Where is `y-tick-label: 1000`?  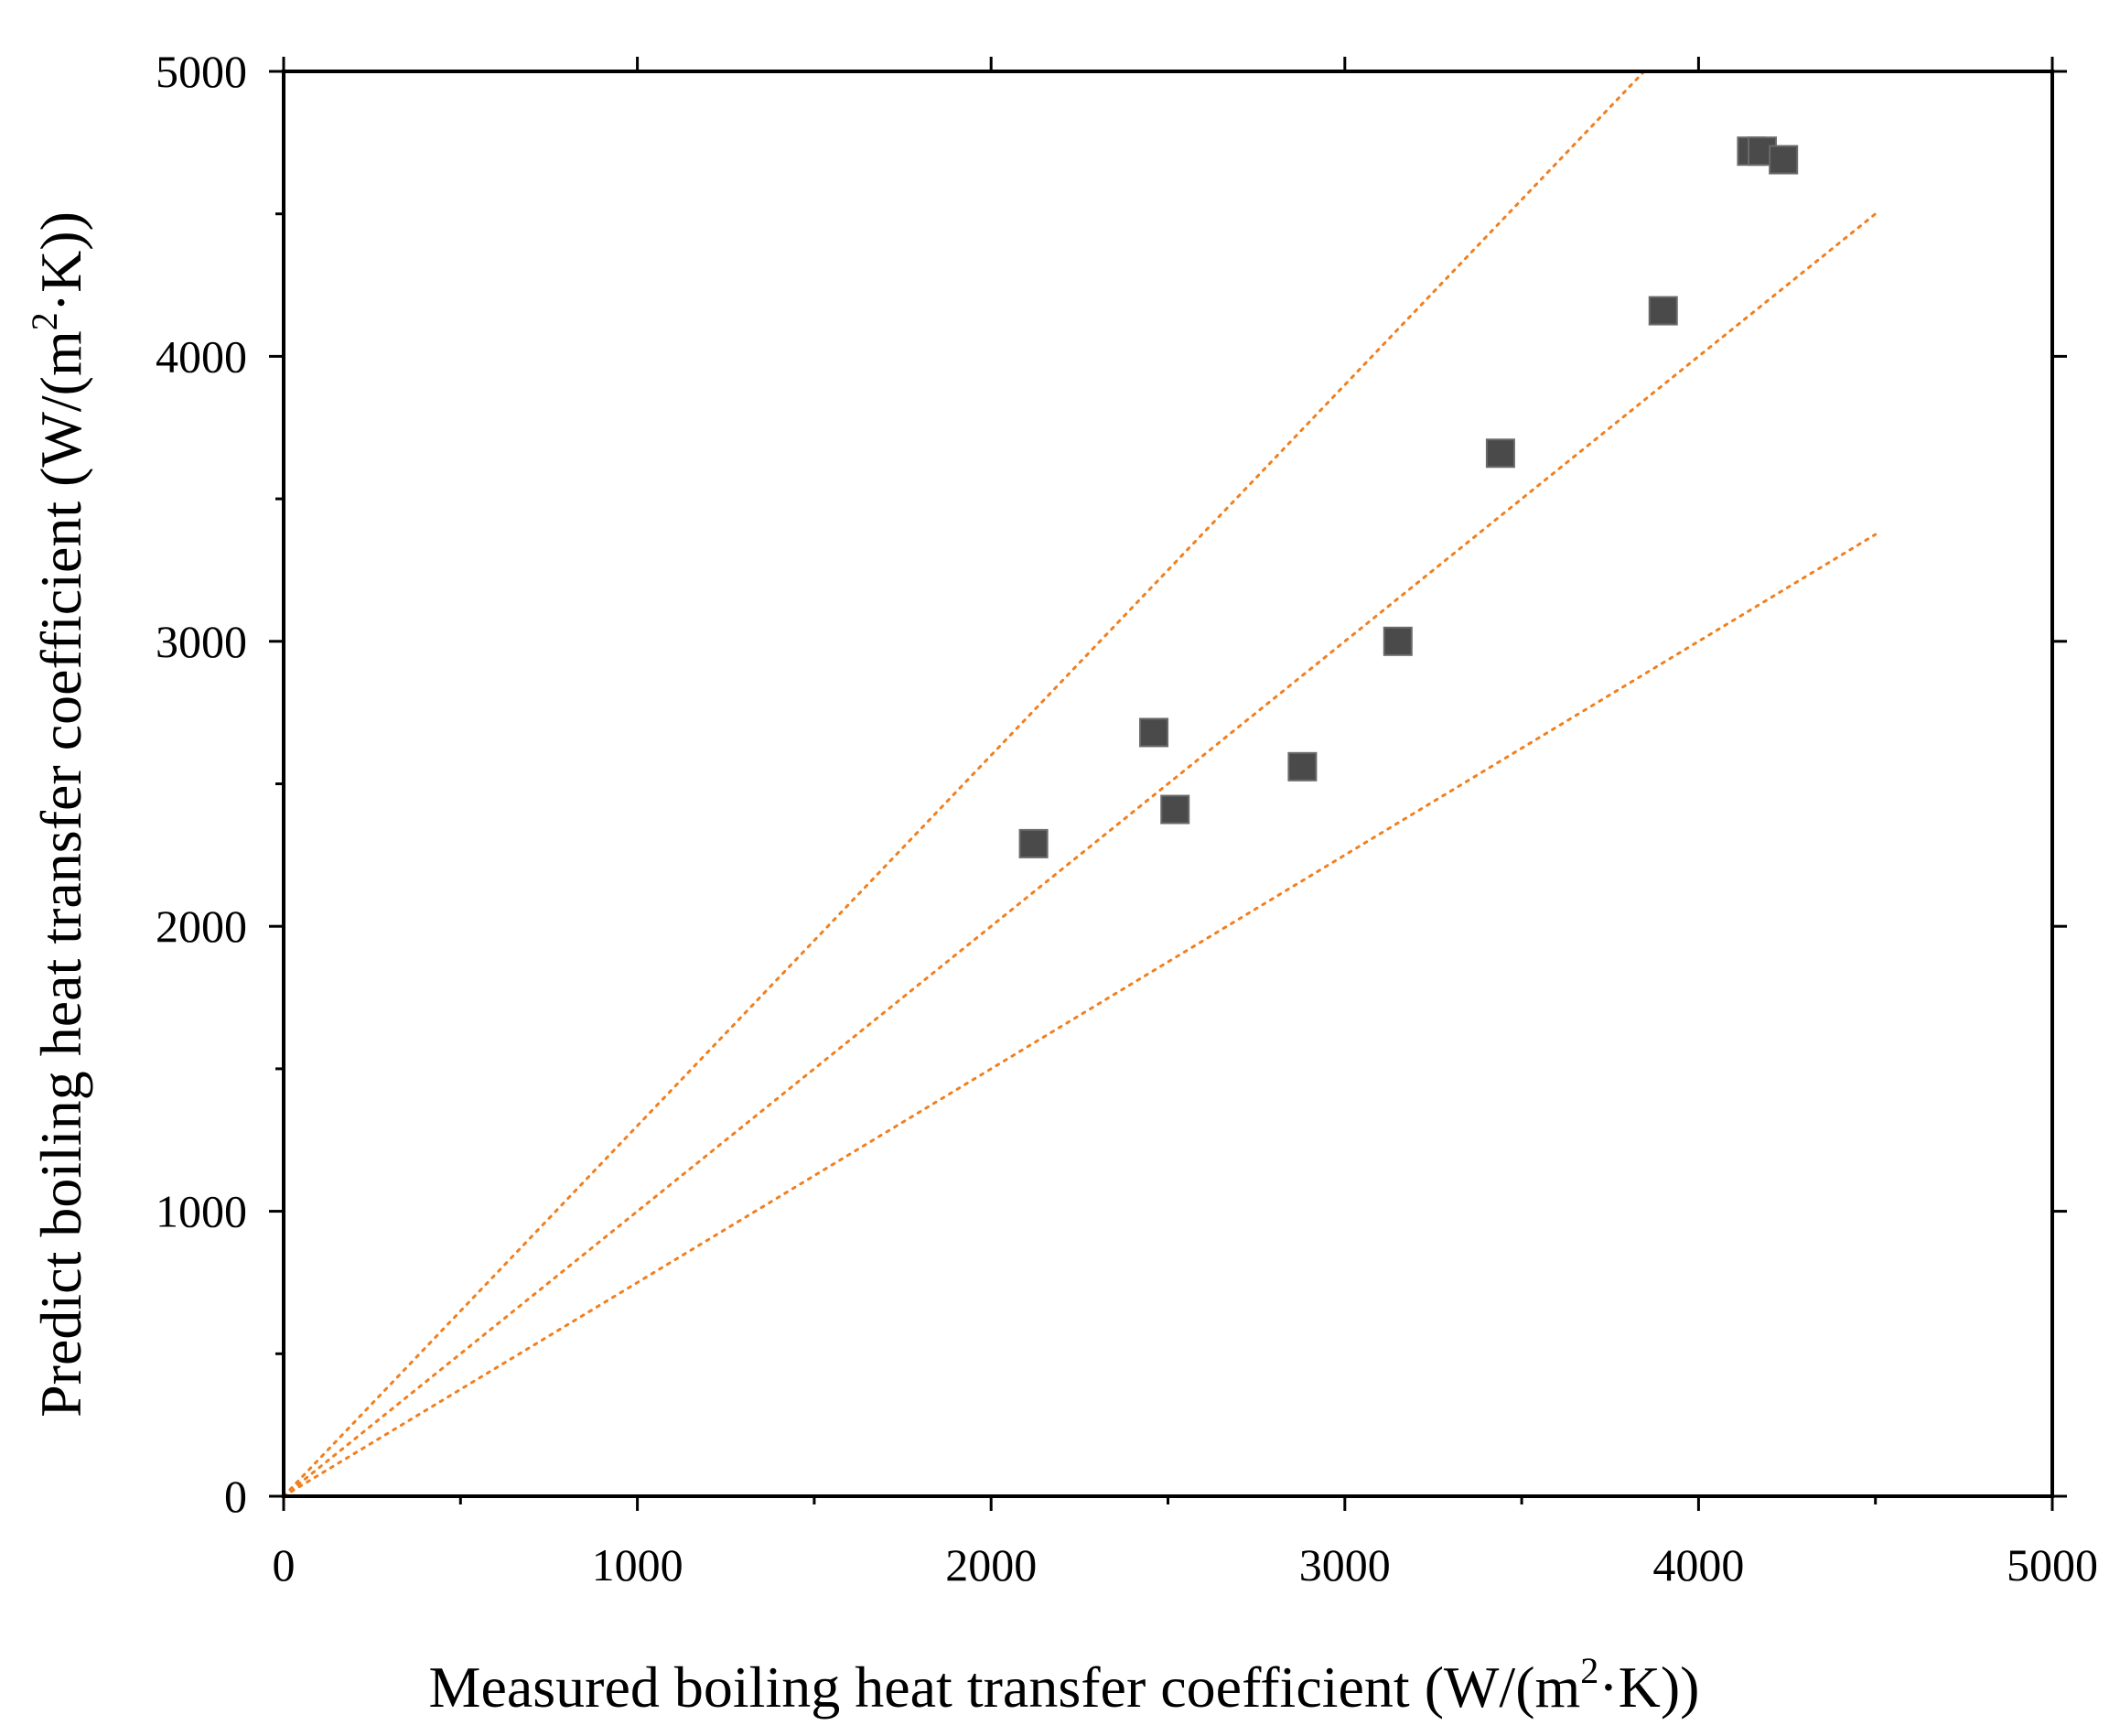 y-tick-label: 1000 is located at coordinates (201, 1212).